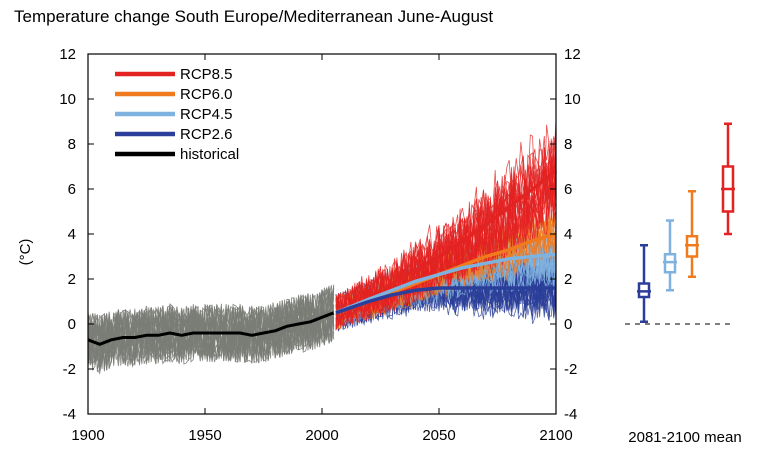 The width and height of the screenshot is (768, 451). Describe the element at coordinates (555, 435) in the screenshot. I see `x-tick-label: 2100` at that location.